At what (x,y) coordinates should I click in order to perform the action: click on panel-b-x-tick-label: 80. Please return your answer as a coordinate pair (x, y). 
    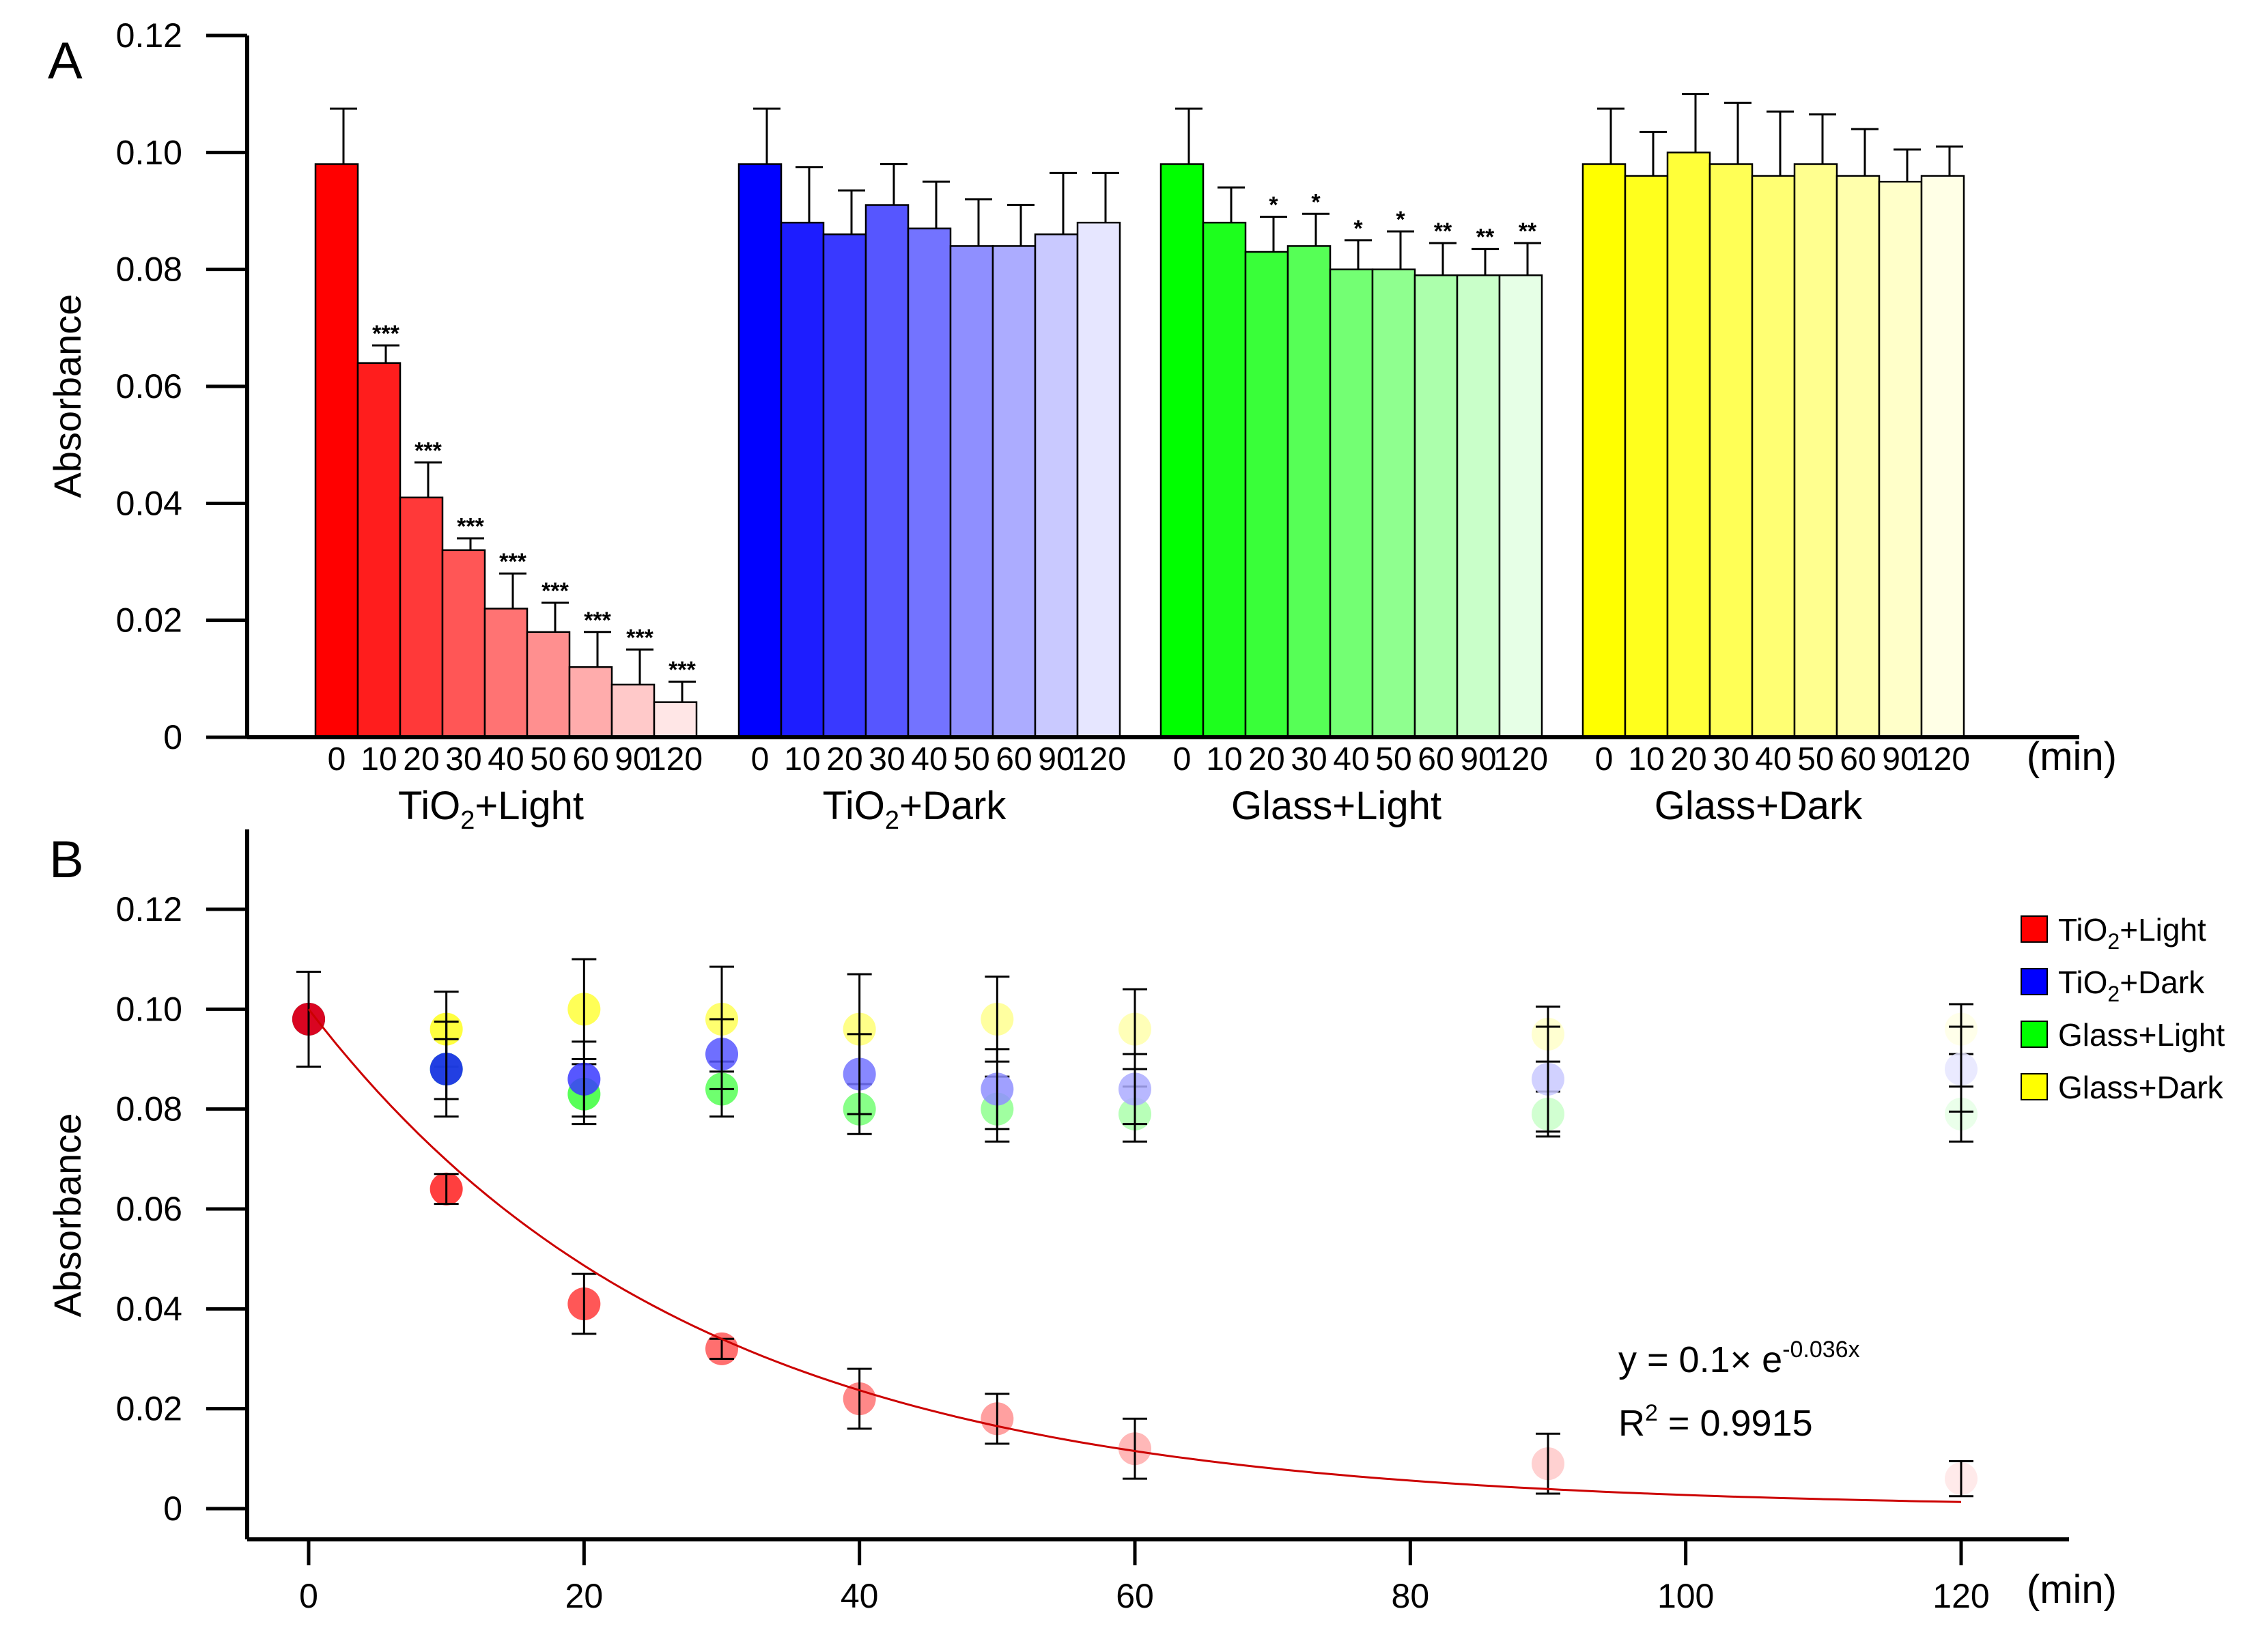
    Looking at the image, I should click on (1411, 1596).